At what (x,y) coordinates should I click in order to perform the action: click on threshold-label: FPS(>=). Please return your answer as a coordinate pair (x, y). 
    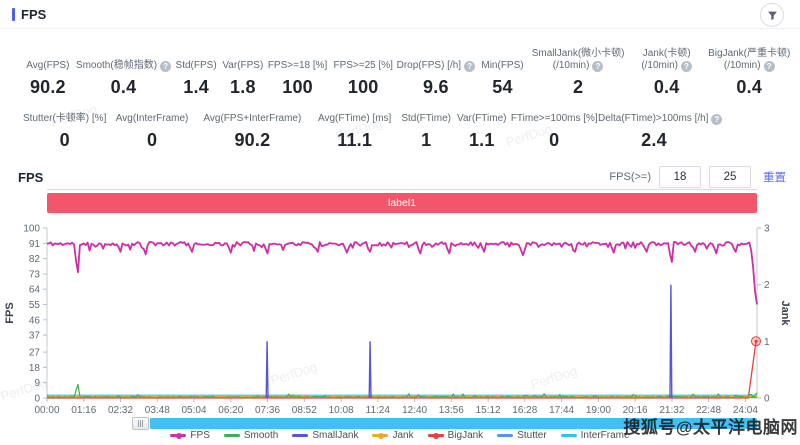
    Looking at the image, I should click on (630, 177).